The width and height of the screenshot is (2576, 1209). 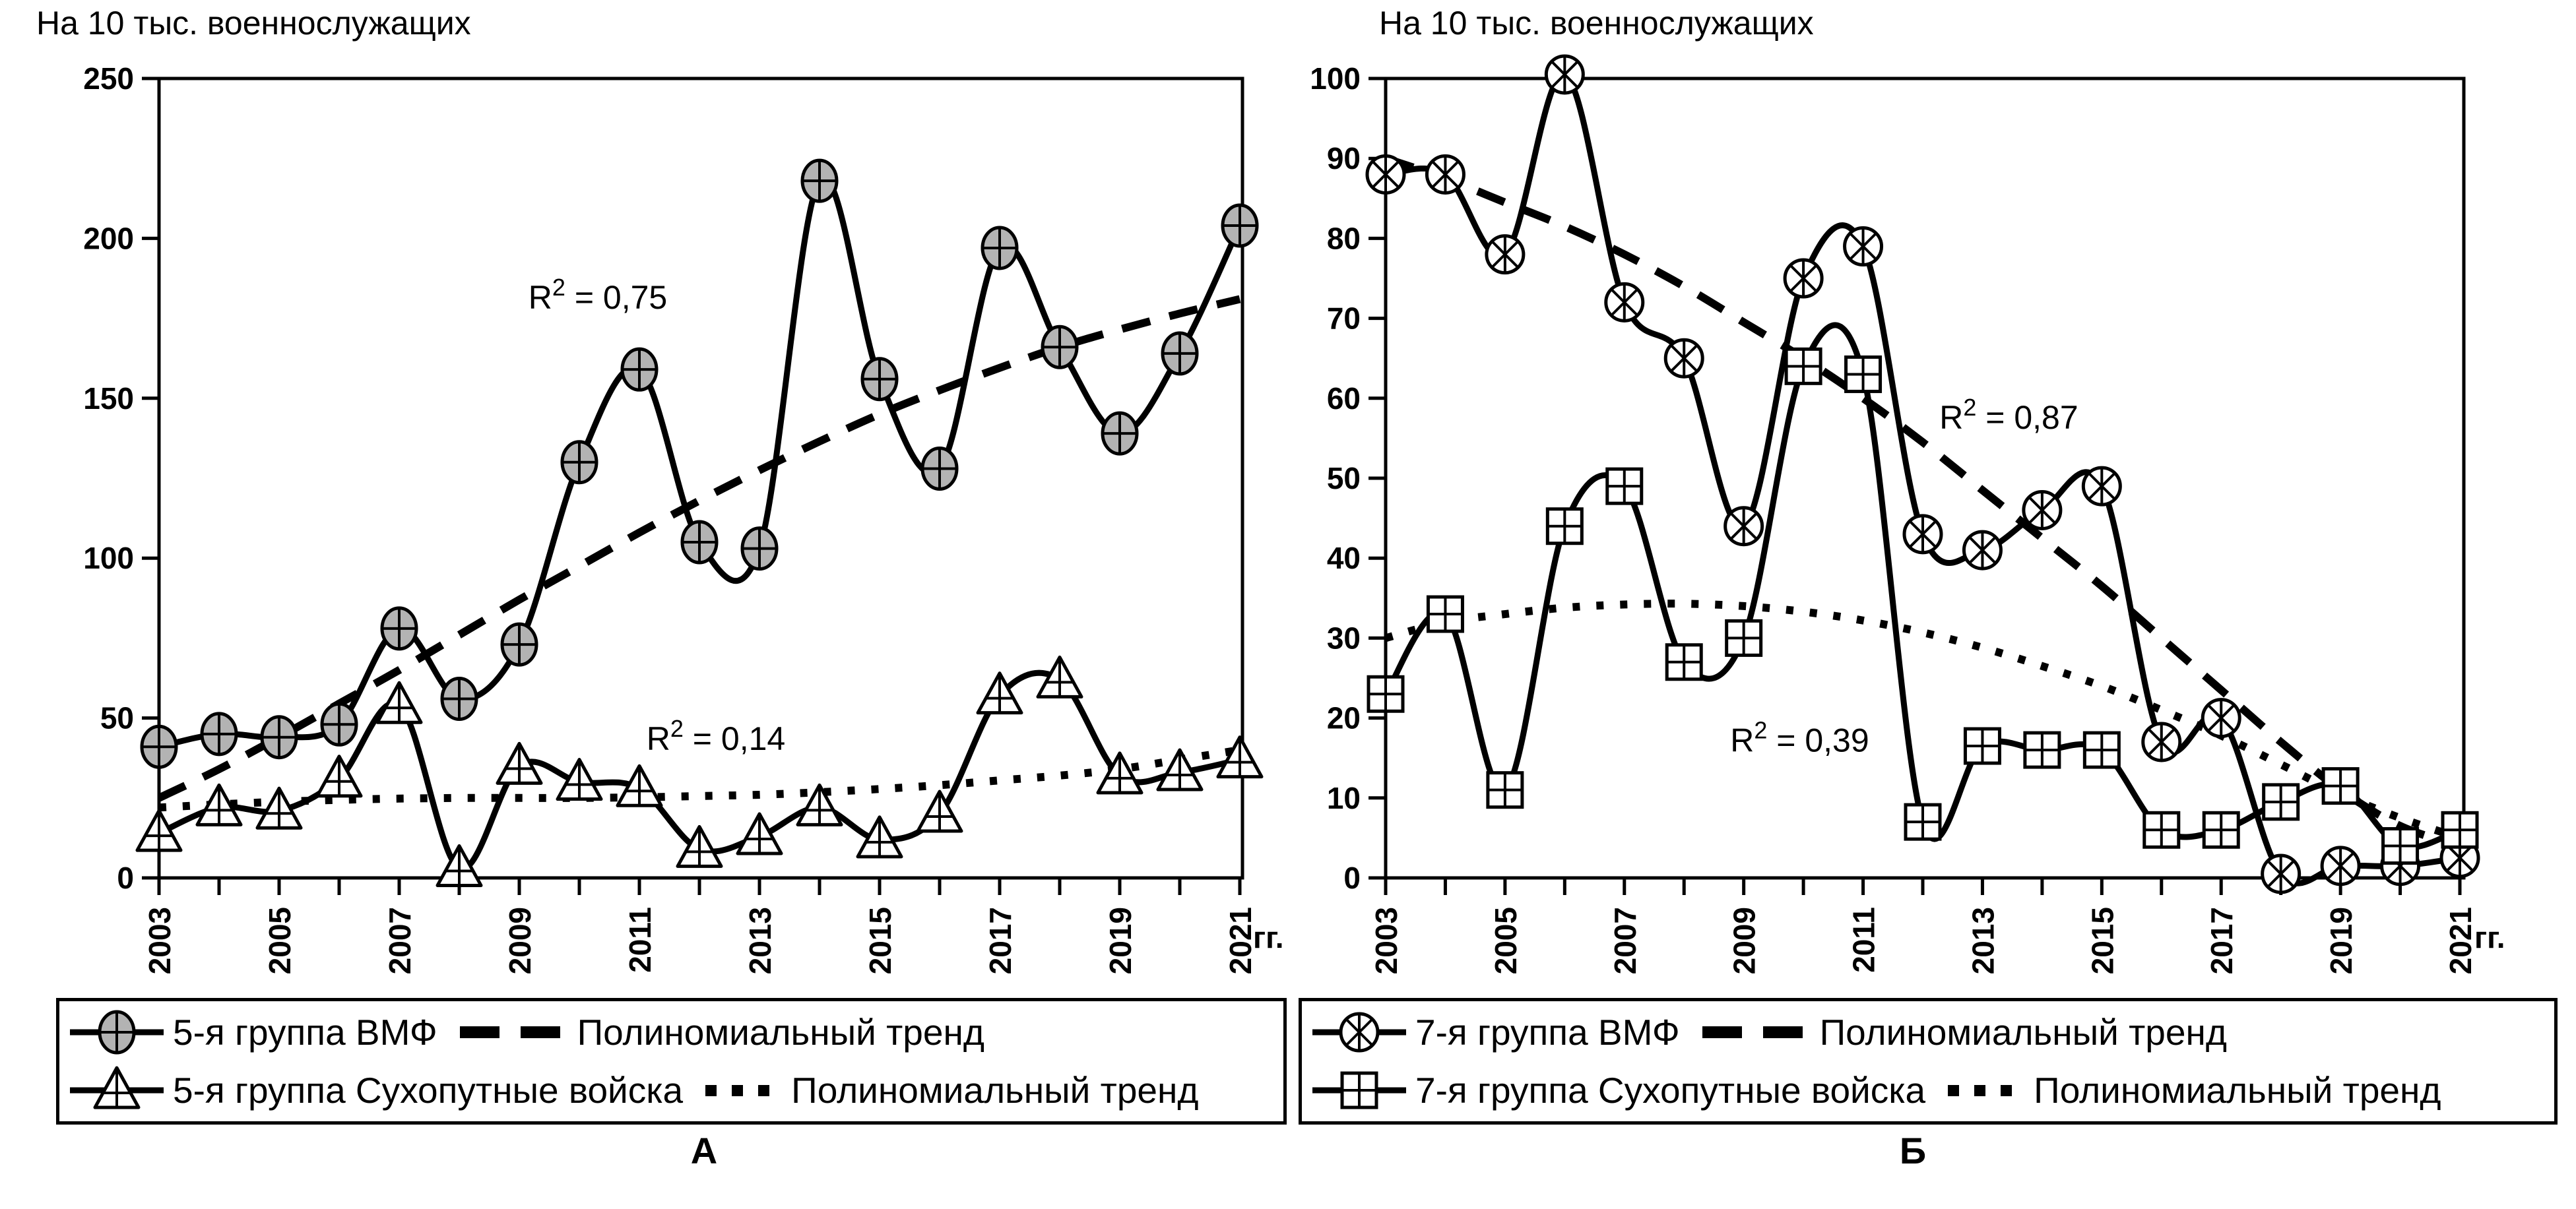 What do you see at coordinates (1928, 1032) in the screenshot?
I see `legend-row: 7-я группа ВМФ Полиномиальный тренд` at bounding box center [1928, 1032].